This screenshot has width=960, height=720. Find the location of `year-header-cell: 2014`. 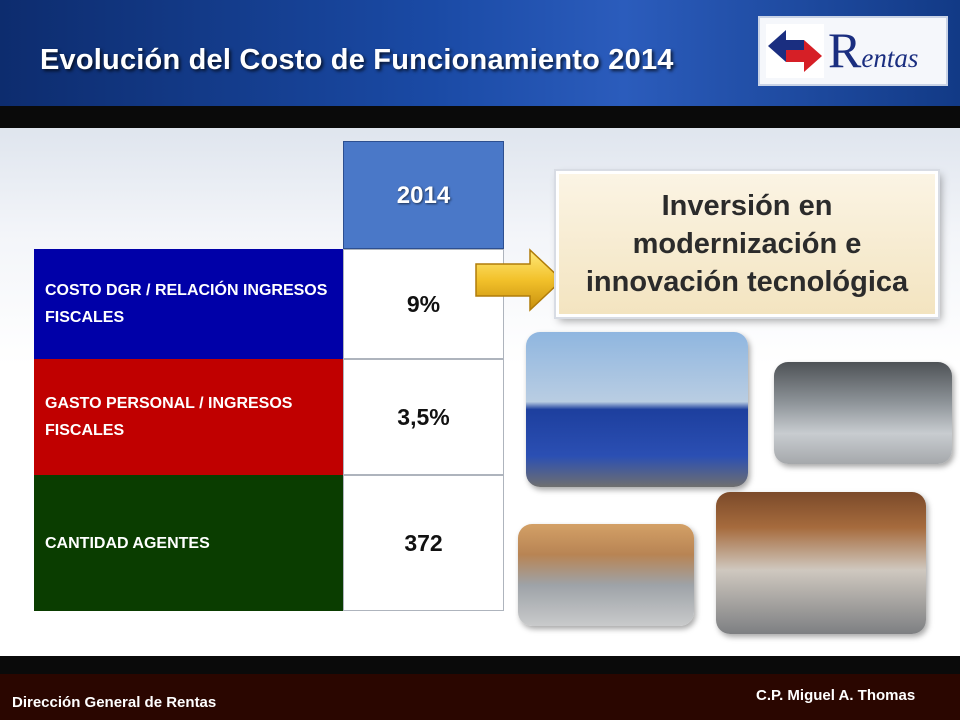

year-header-cell: 2014 is located at coordinates (423, 195).